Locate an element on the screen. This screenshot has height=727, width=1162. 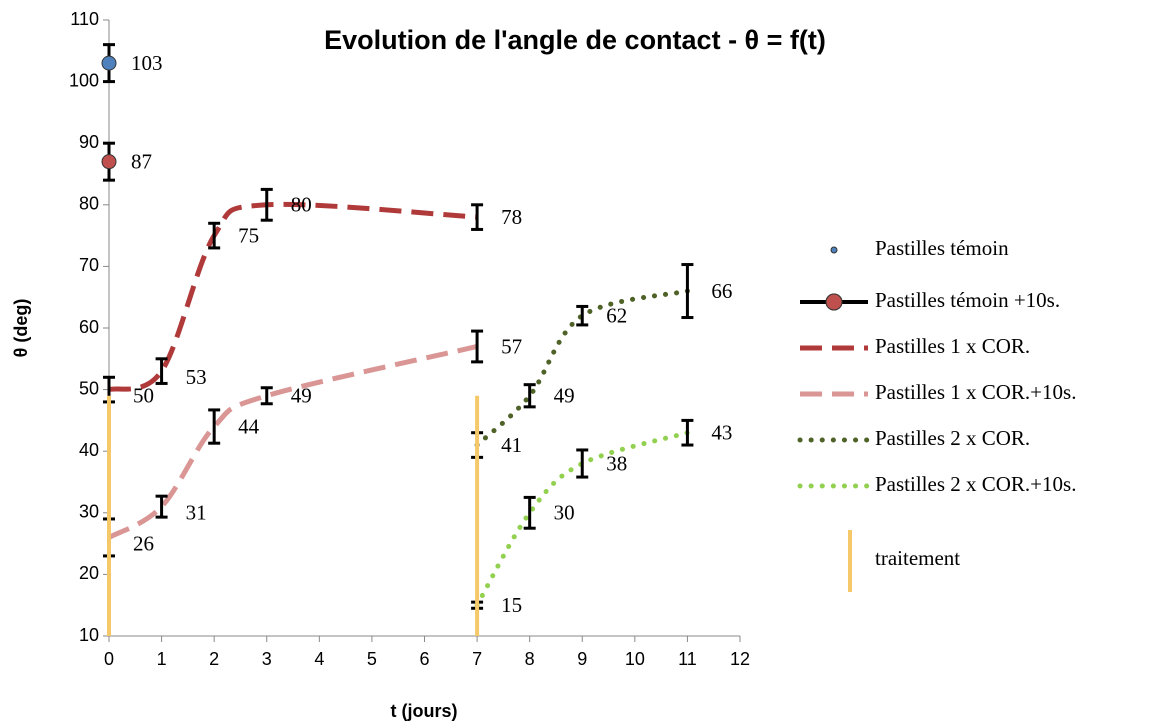
data-label: 62 is located at coordinates (616, 315).